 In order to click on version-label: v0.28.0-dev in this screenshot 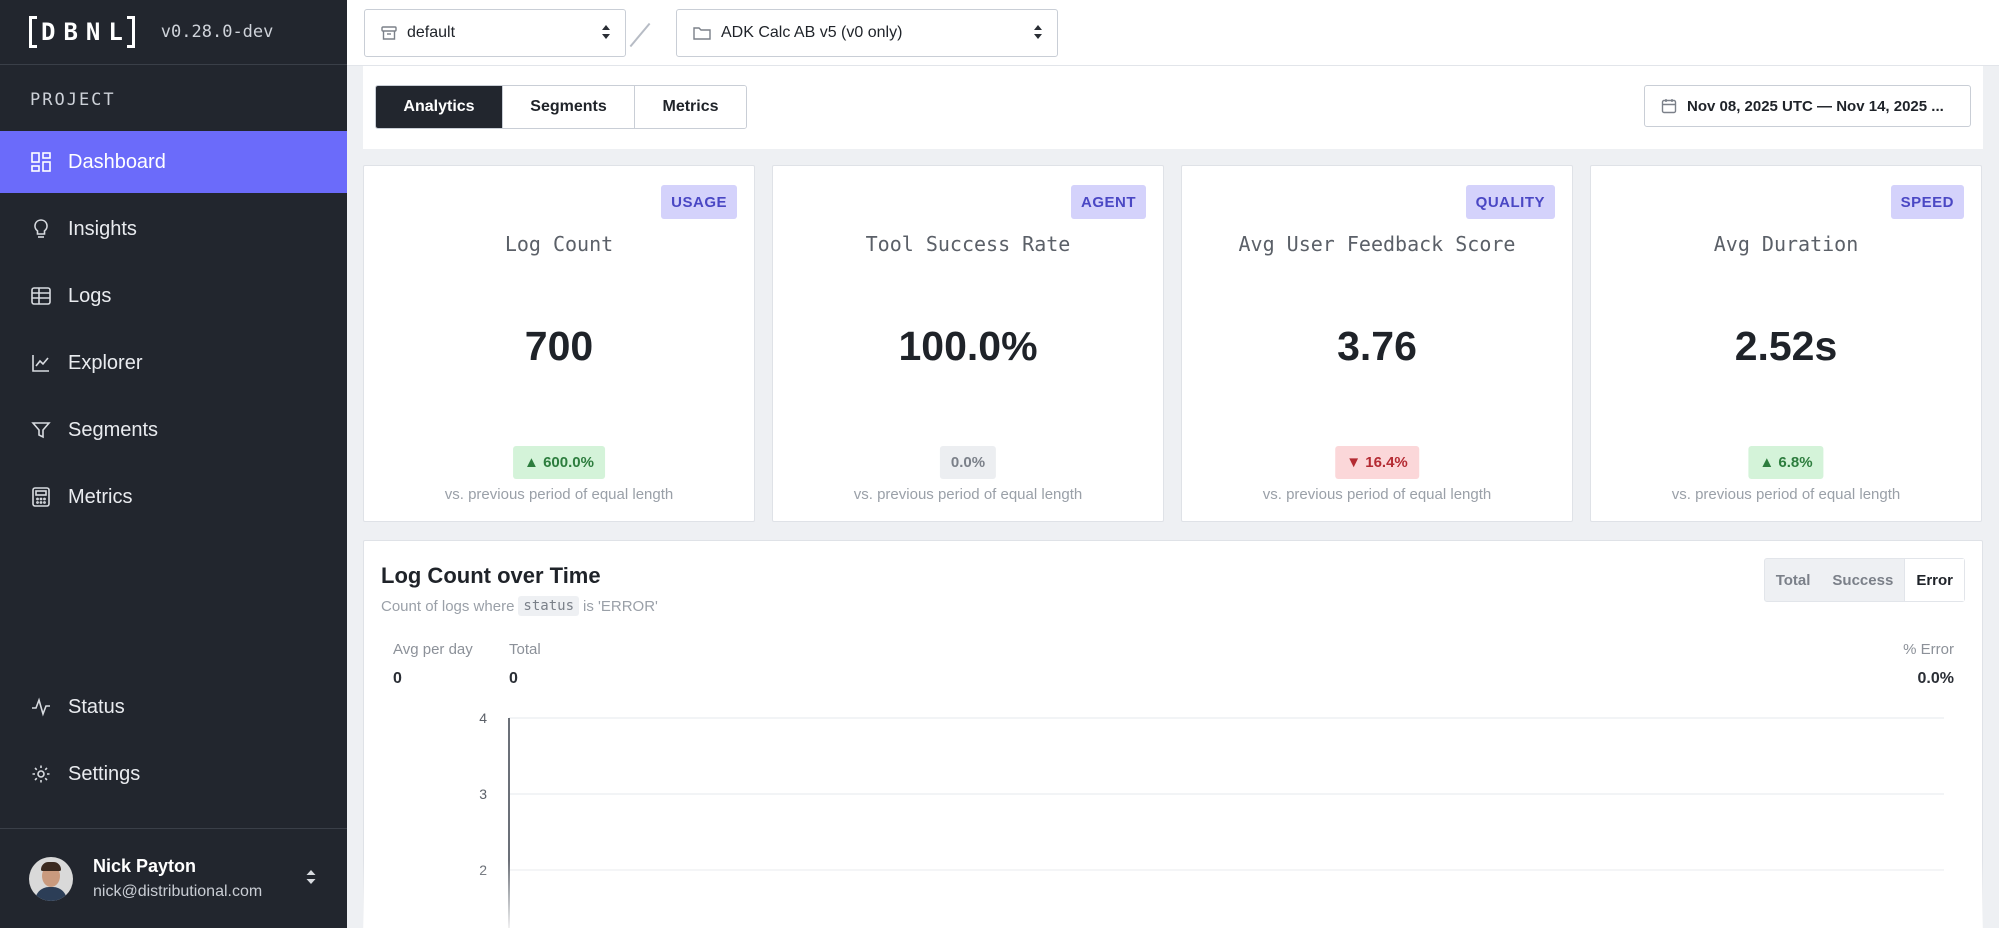, I will do `click(217, 32)`.